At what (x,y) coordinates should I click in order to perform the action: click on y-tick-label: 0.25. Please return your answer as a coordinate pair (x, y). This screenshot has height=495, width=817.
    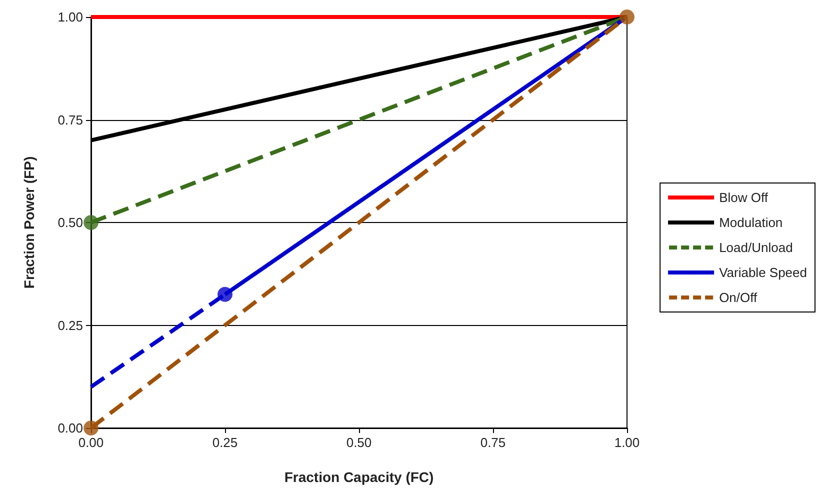
    Looking at the image, I should click on (70, 325).